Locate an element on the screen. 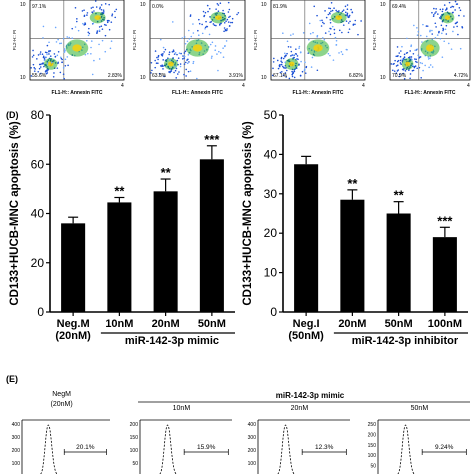 The height and width of the screenshot is (474, 474). significance-mark: ** is located at coordinates (166, 172).